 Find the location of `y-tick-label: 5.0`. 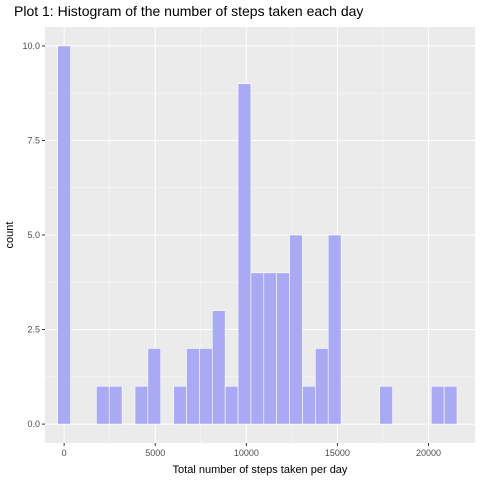

y-tick-label: 5.0 is located at coordinates (33, 235).